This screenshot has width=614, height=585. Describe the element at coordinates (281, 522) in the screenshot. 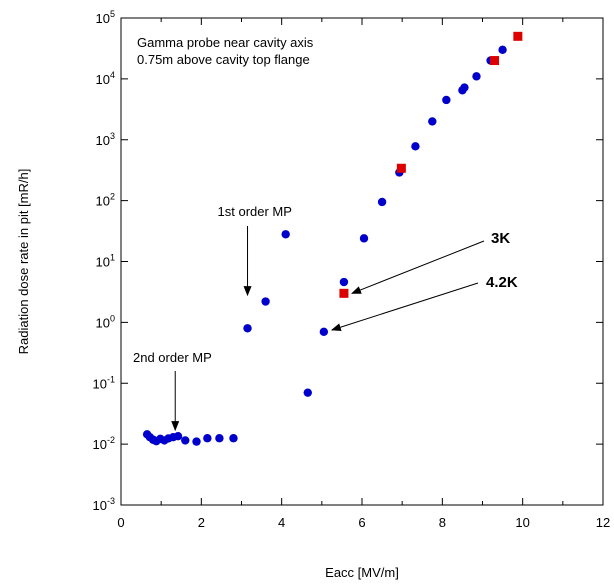

I see `x-tick-label: 4` at that location.